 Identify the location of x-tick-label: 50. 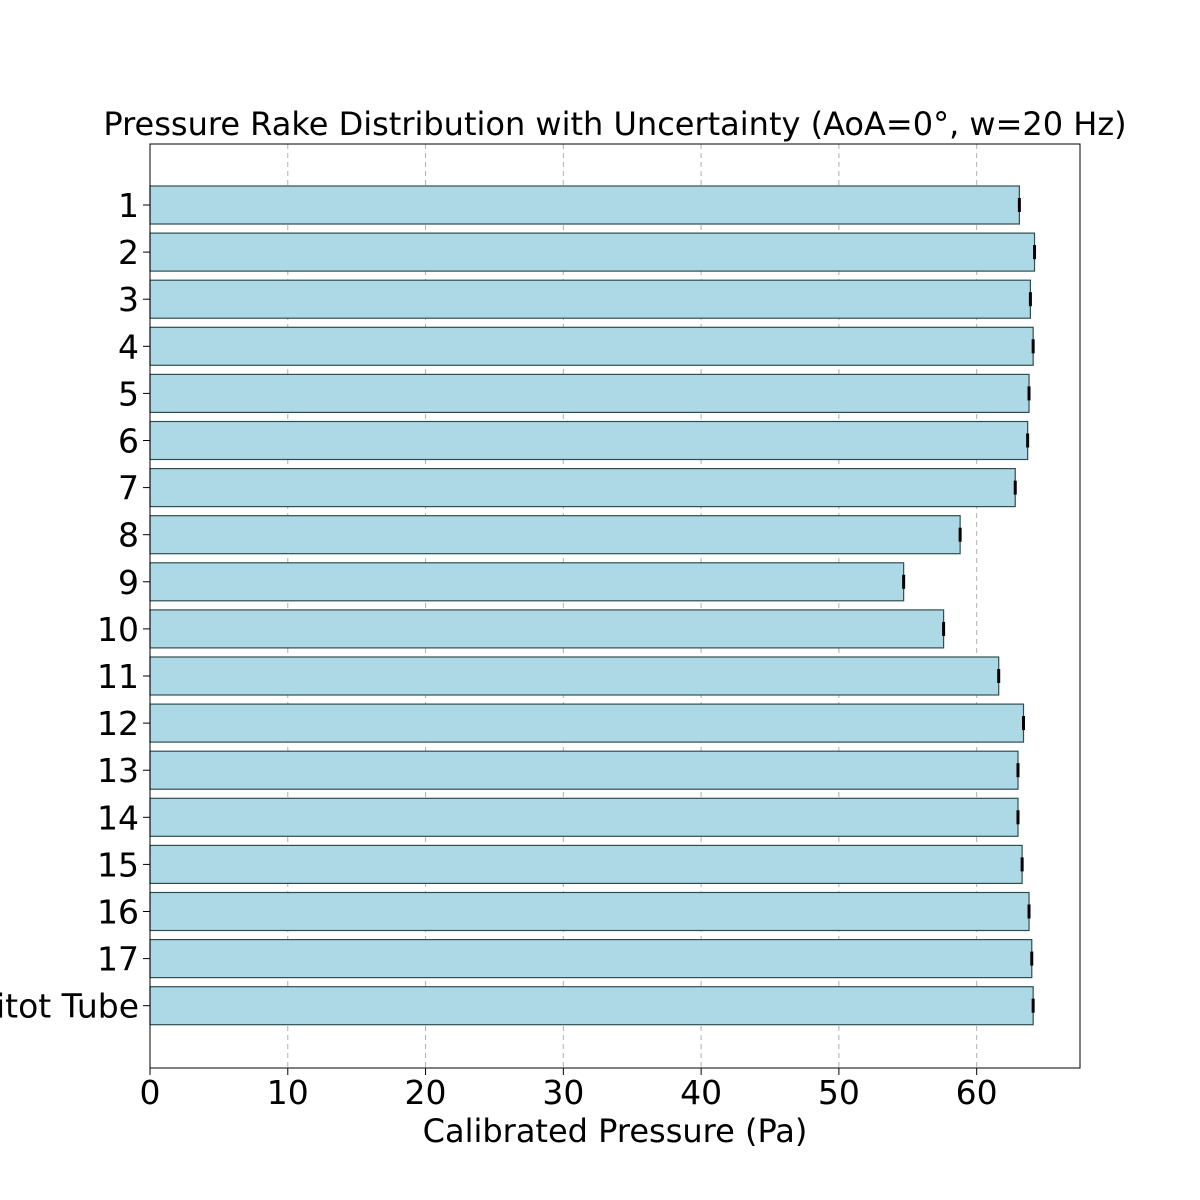
(839, 1092).